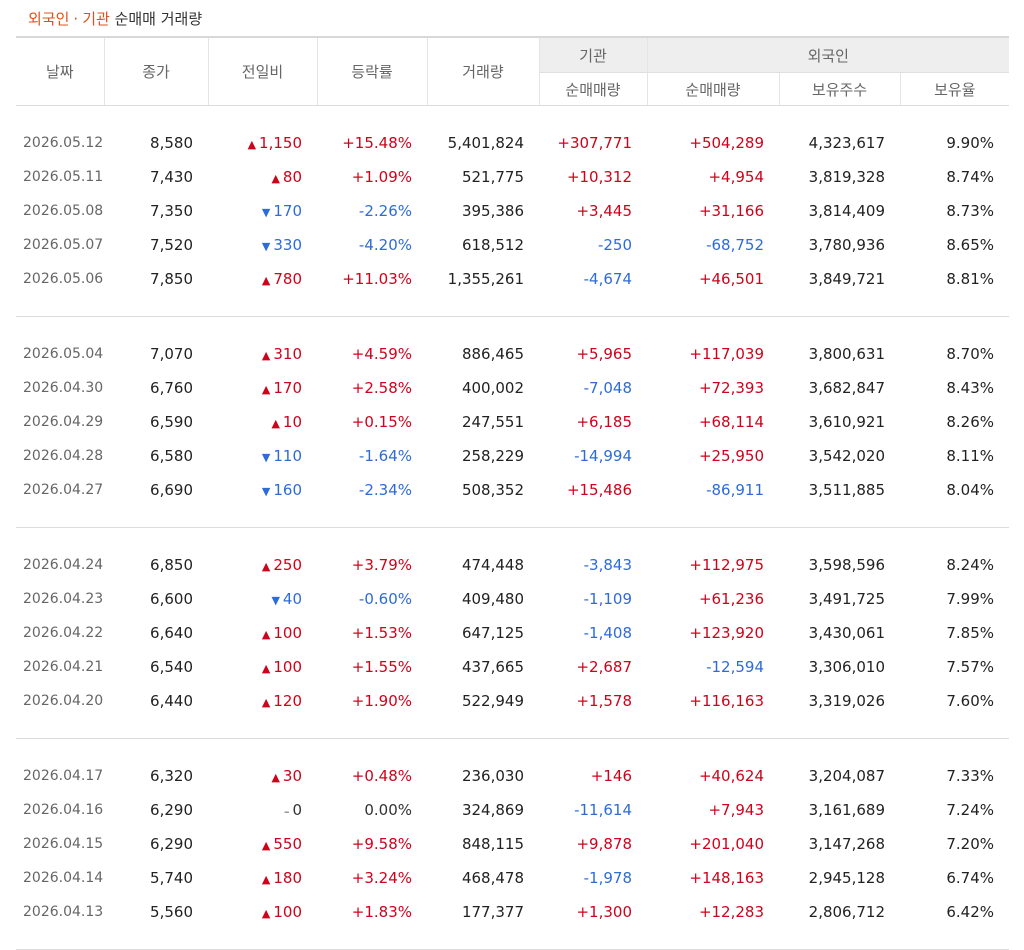 The height and width of the screenshot is (950, 1024). I want to click on cell-change: ▲10, so click(262, 422).